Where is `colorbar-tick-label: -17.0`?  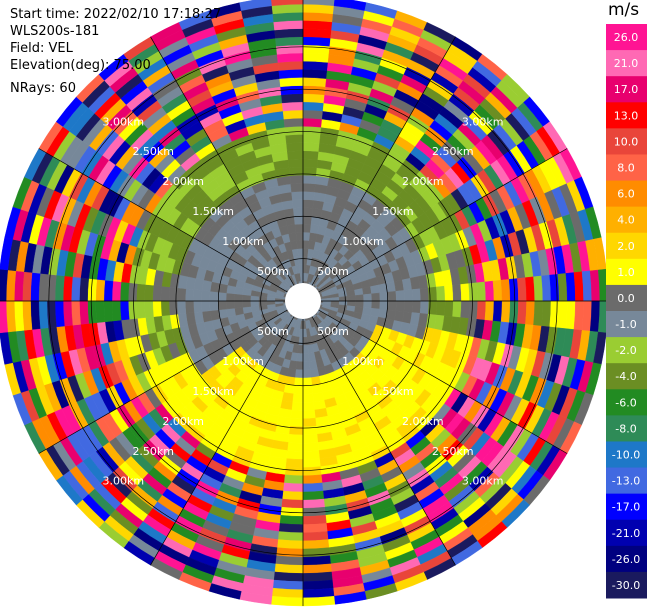
colorbar-tick-label: -17.0 is located at coordinates (626, 507).